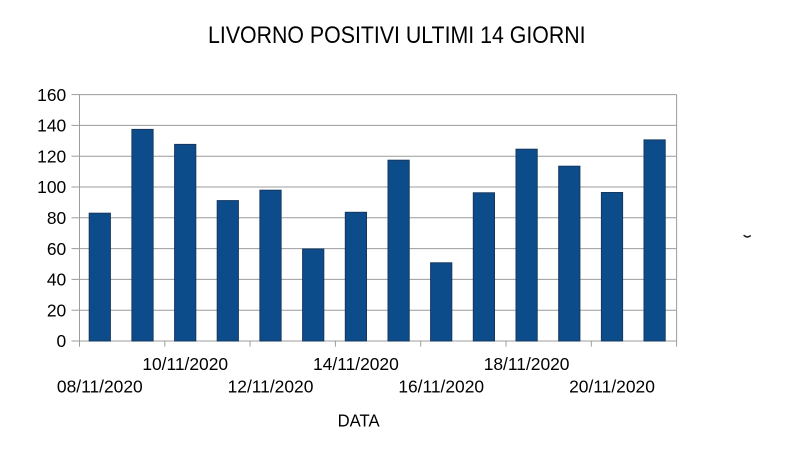 This screenshot has width=793, height=456. Describe the element at coordinates (100, 386) in the screenshot. I see `svg-text: 08/11/2020` at that location.